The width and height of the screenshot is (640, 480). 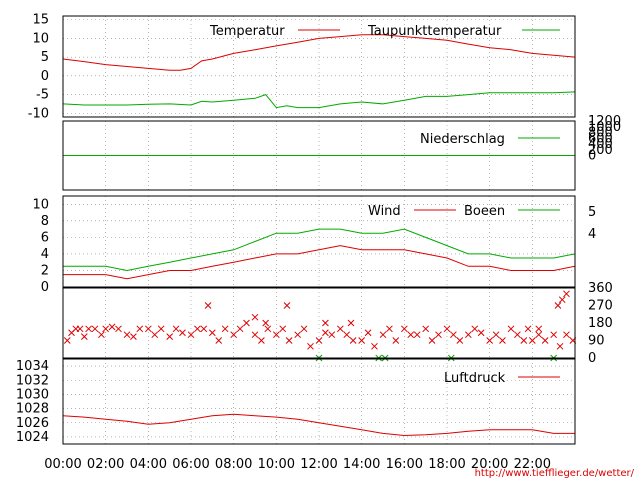 What do you see at coordinates (404, 464) in the screenshot?
I see `x-tick-label: 16:00` at bounding box center [404, 464].